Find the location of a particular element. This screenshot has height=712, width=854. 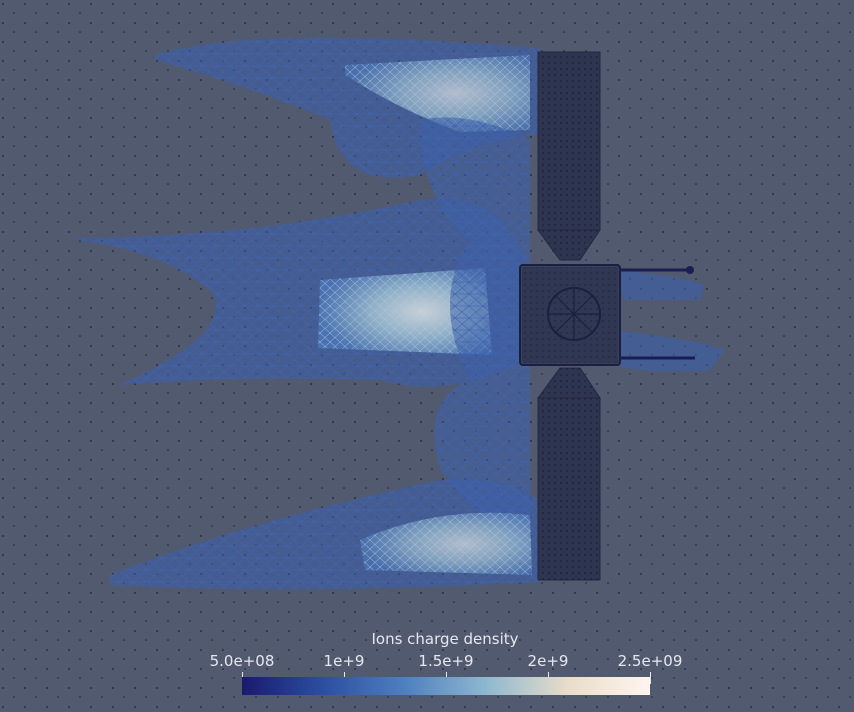

lower-solar-panel is located at coordinates (569, 489).